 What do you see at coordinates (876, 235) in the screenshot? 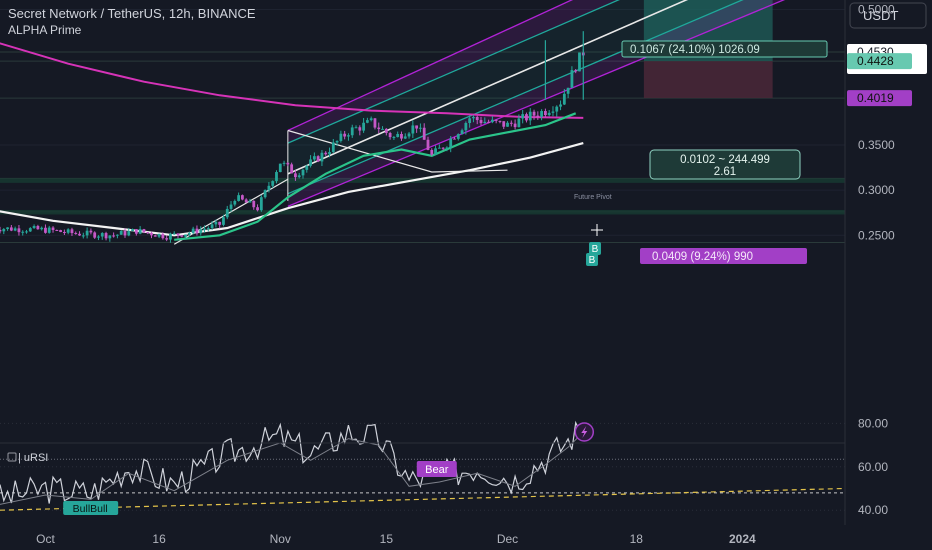
I see `price-tick: 0.2500` at bounding box center [876, 235].